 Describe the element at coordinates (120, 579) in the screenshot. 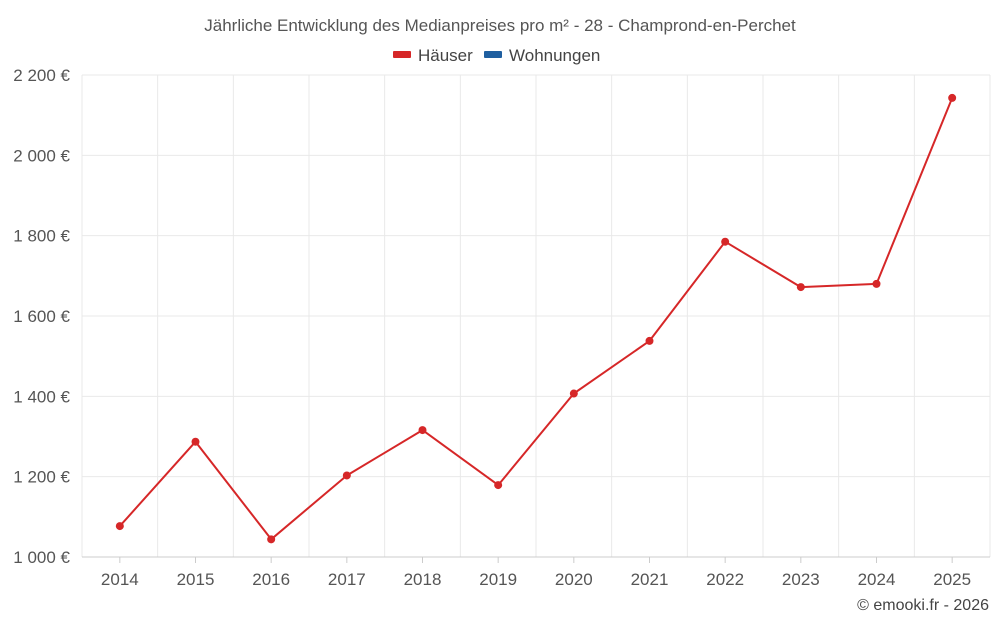

I see `x-tick-label: 2014` at that location.